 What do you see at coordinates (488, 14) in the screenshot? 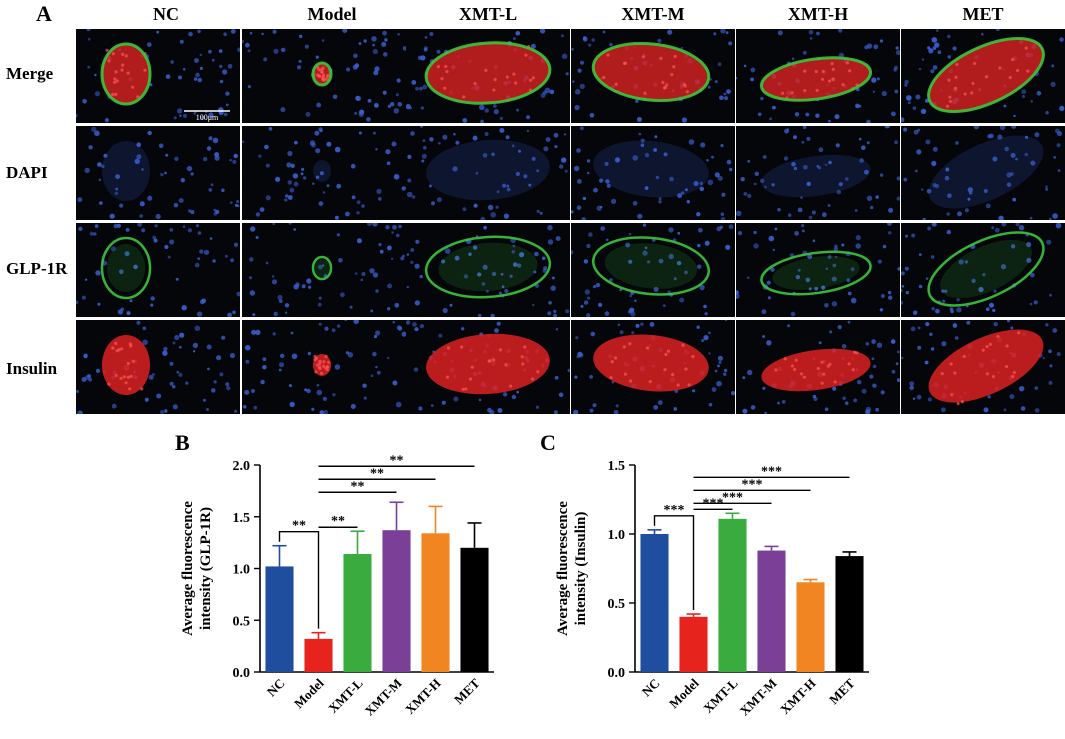
I see `column-label-xmt-l: XMT-L` at bounding box center [488, 14].